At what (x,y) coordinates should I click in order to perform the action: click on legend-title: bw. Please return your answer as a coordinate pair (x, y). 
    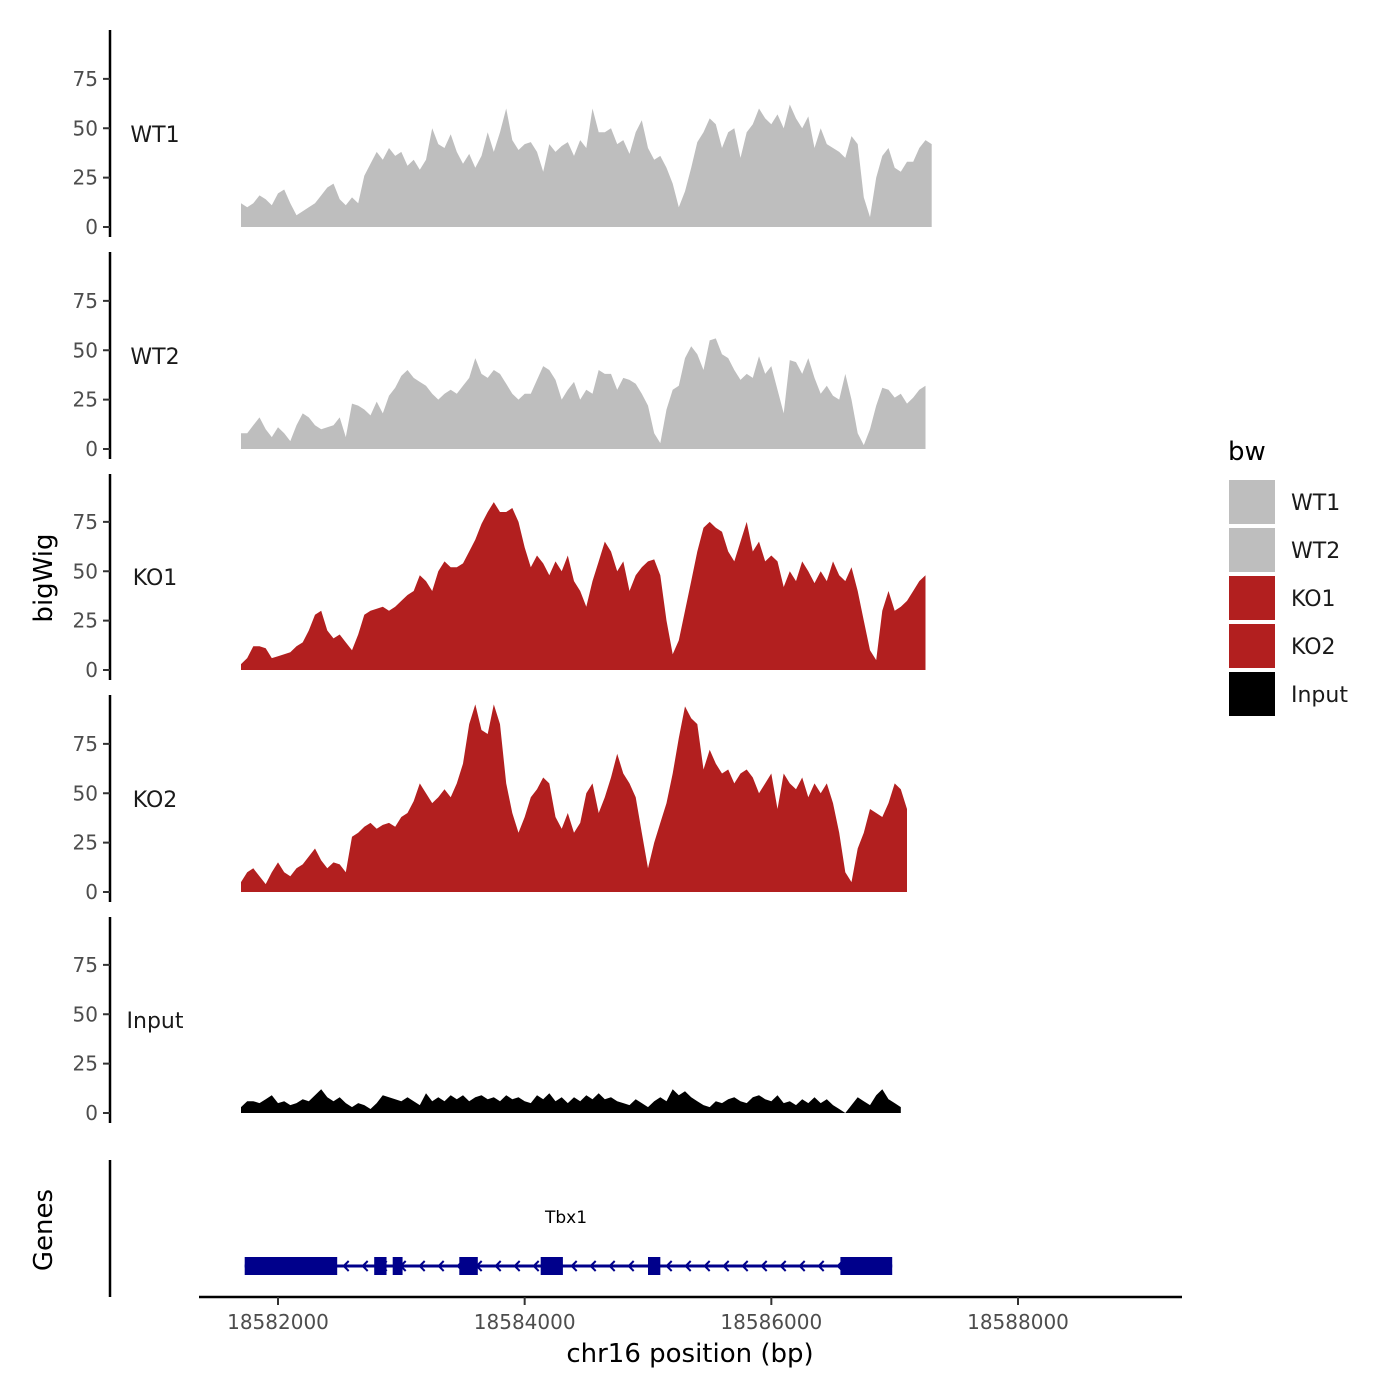
    Looking at the image, I should click on (1247, 452).